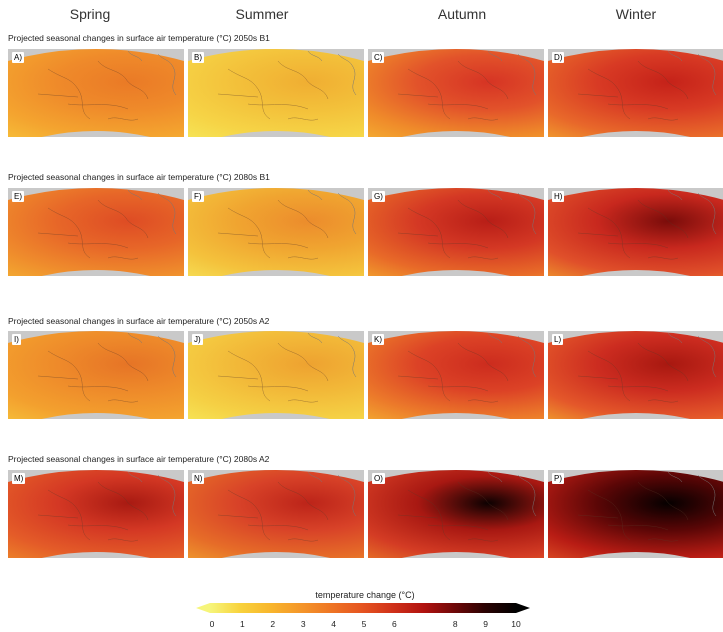  Describe the element at coordinates (558, 57) in the screenshot. I see `panel-label: D)` at that location.